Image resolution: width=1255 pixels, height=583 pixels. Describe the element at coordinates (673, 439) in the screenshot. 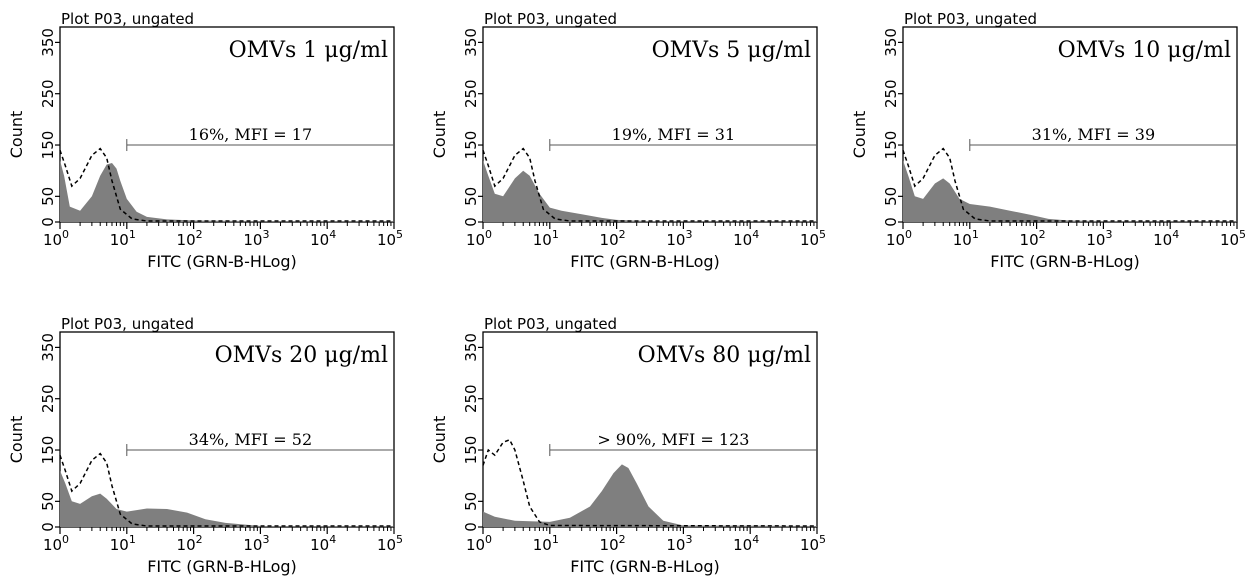

I see `gate-annotation: > 90%, MFI = 123` at that location.